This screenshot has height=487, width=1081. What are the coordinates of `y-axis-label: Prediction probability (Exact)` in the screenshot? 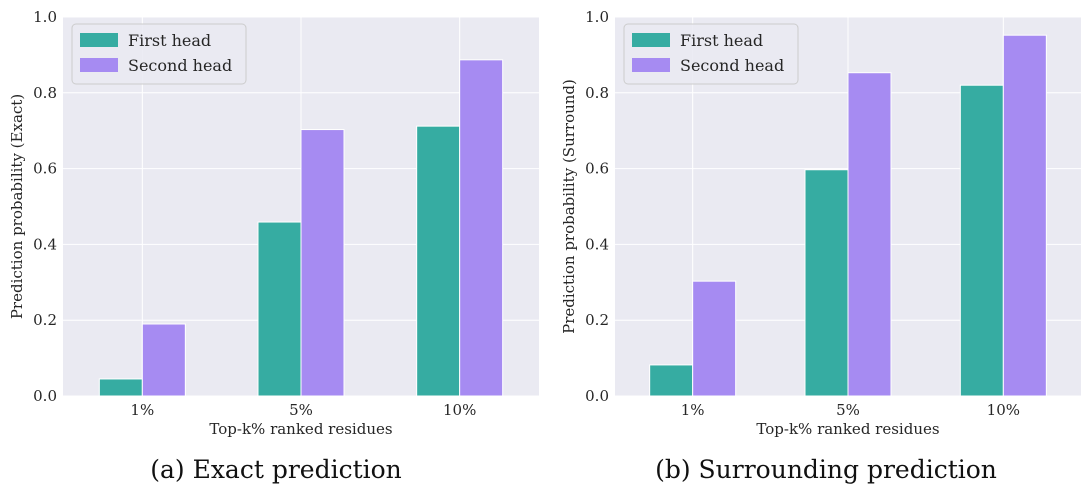 It's located at (17, 206).